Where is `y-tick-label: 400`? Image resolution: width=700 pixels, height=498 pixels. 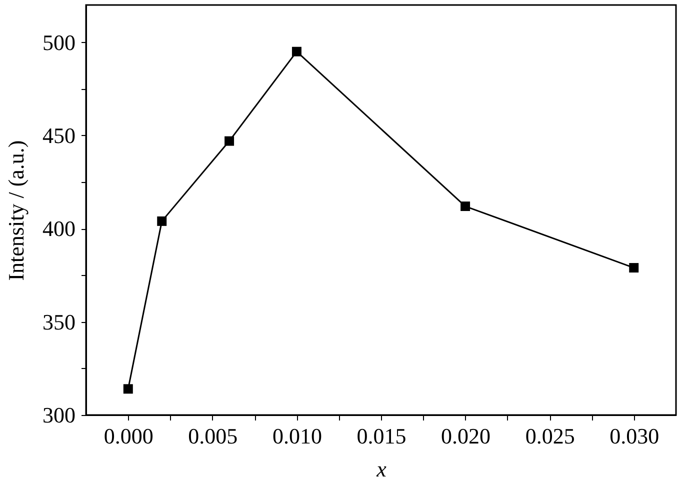
y-tick-label: 400 is located at coordinates (59, 229).